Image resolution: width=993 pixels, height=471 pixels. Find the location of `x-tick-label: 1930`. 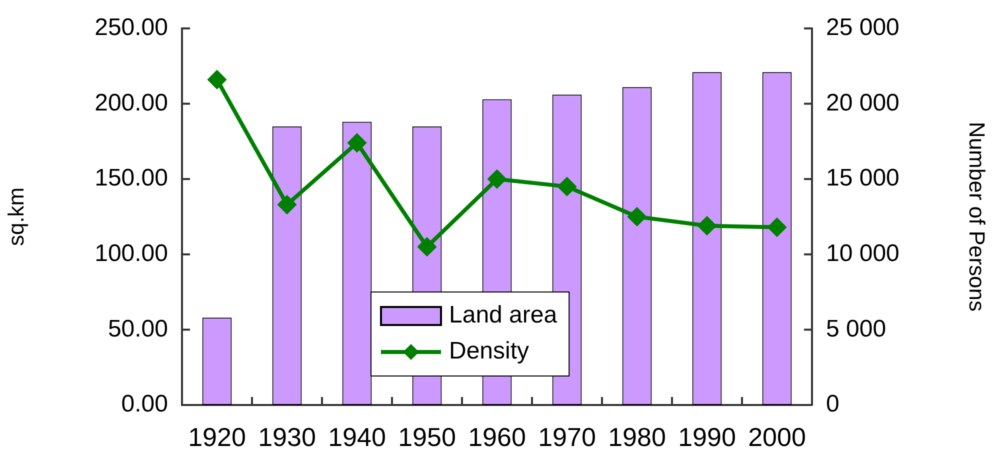

x-tick-label: 1930 is located at coordinates (287, 437).